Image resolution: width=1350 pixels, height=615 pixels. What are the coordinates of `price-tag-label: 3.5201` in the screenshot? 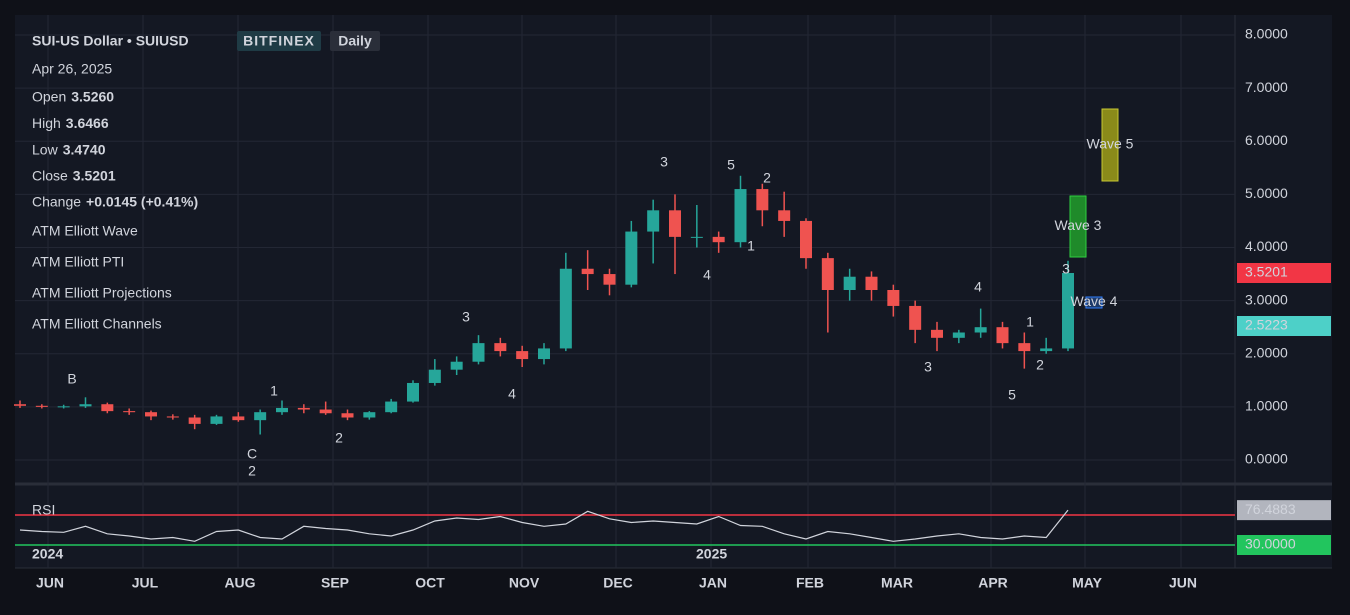 It's located at (1266, 272).